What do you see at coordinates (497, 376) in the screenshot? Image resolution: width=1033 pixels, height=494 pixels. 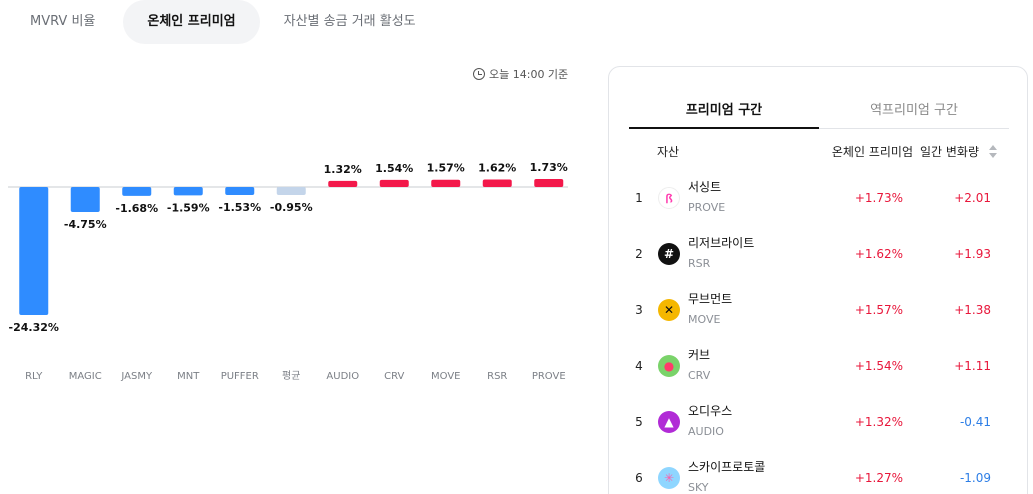 I see `x-tick-label: RSR` at bounding box center [497, 376].